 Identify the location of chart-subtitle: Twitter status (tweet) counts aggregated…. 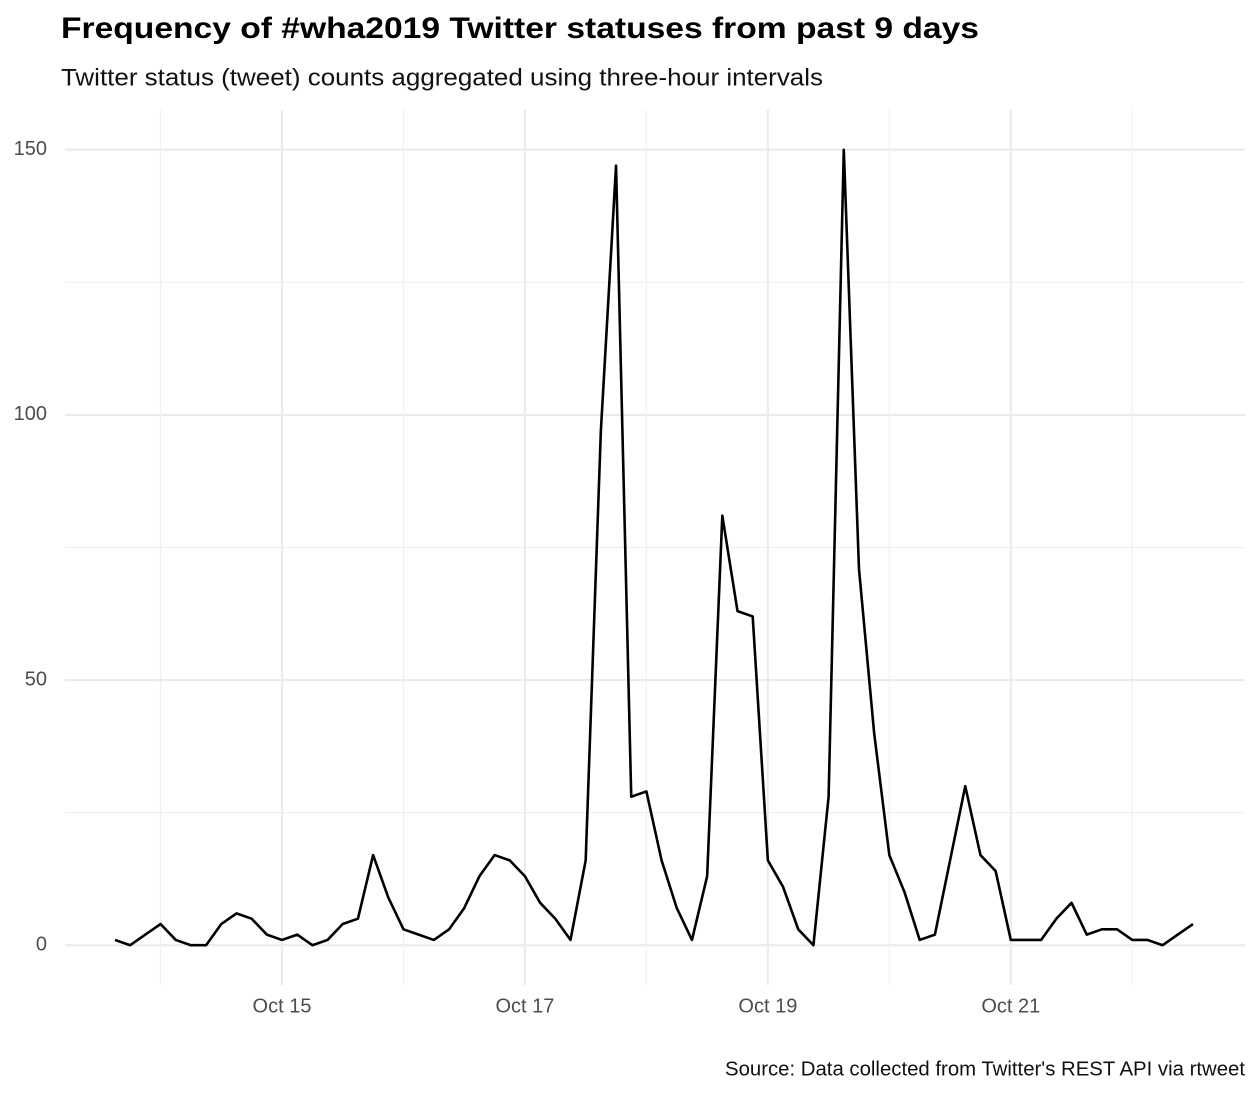
(442, 77).